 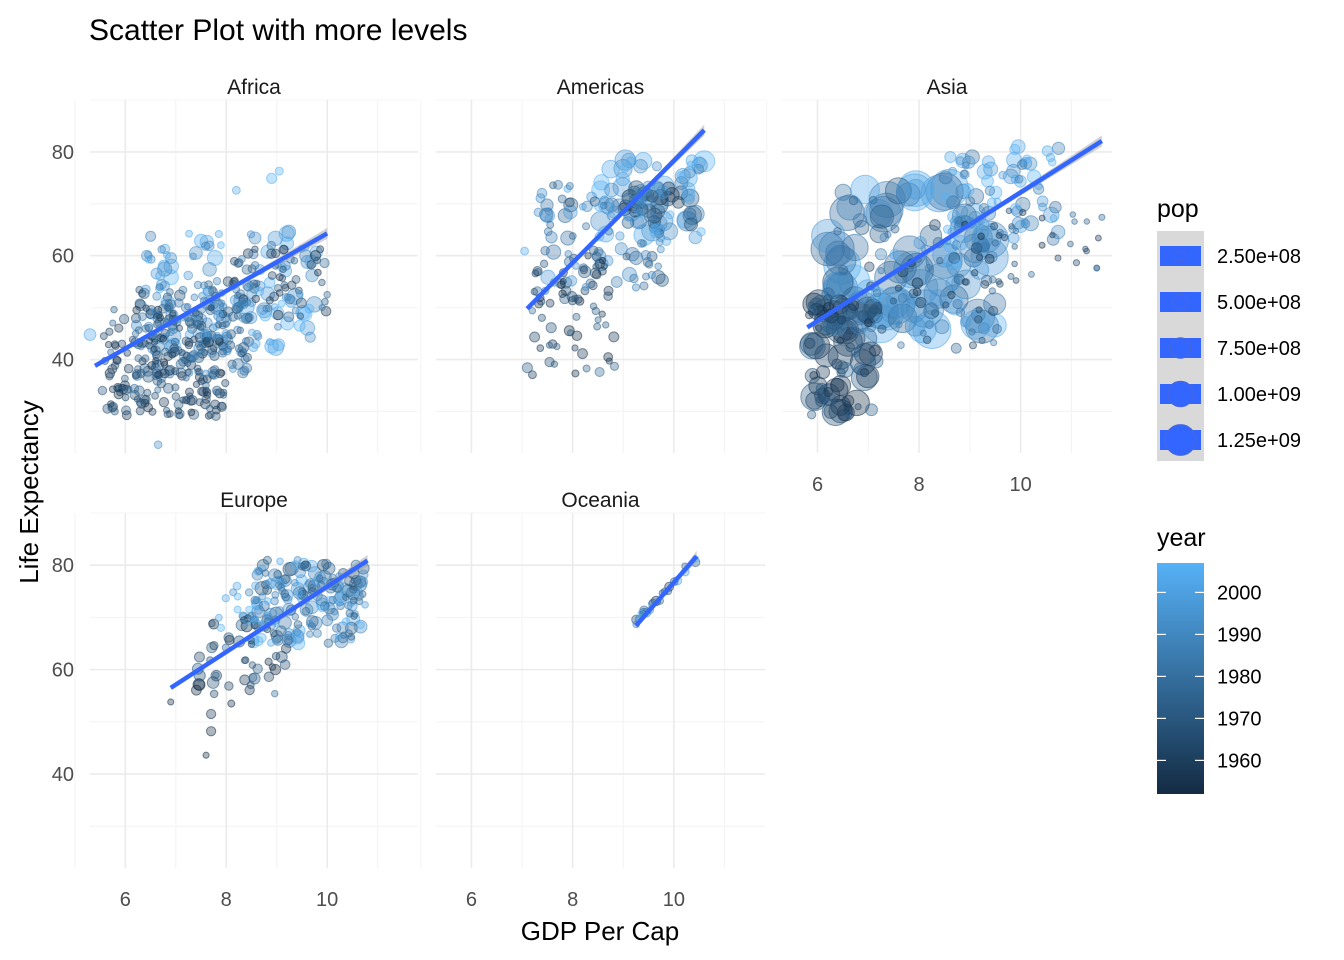 What do you see at coordinates (63, 153) in the screenshot?
I see `y-tick-label: 80` at bounding box center [63, 153].